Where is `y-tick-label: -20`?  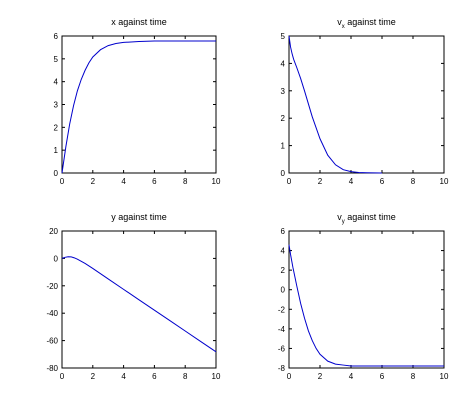 y-tick-label: -20 is located at coordinates (52, 286).